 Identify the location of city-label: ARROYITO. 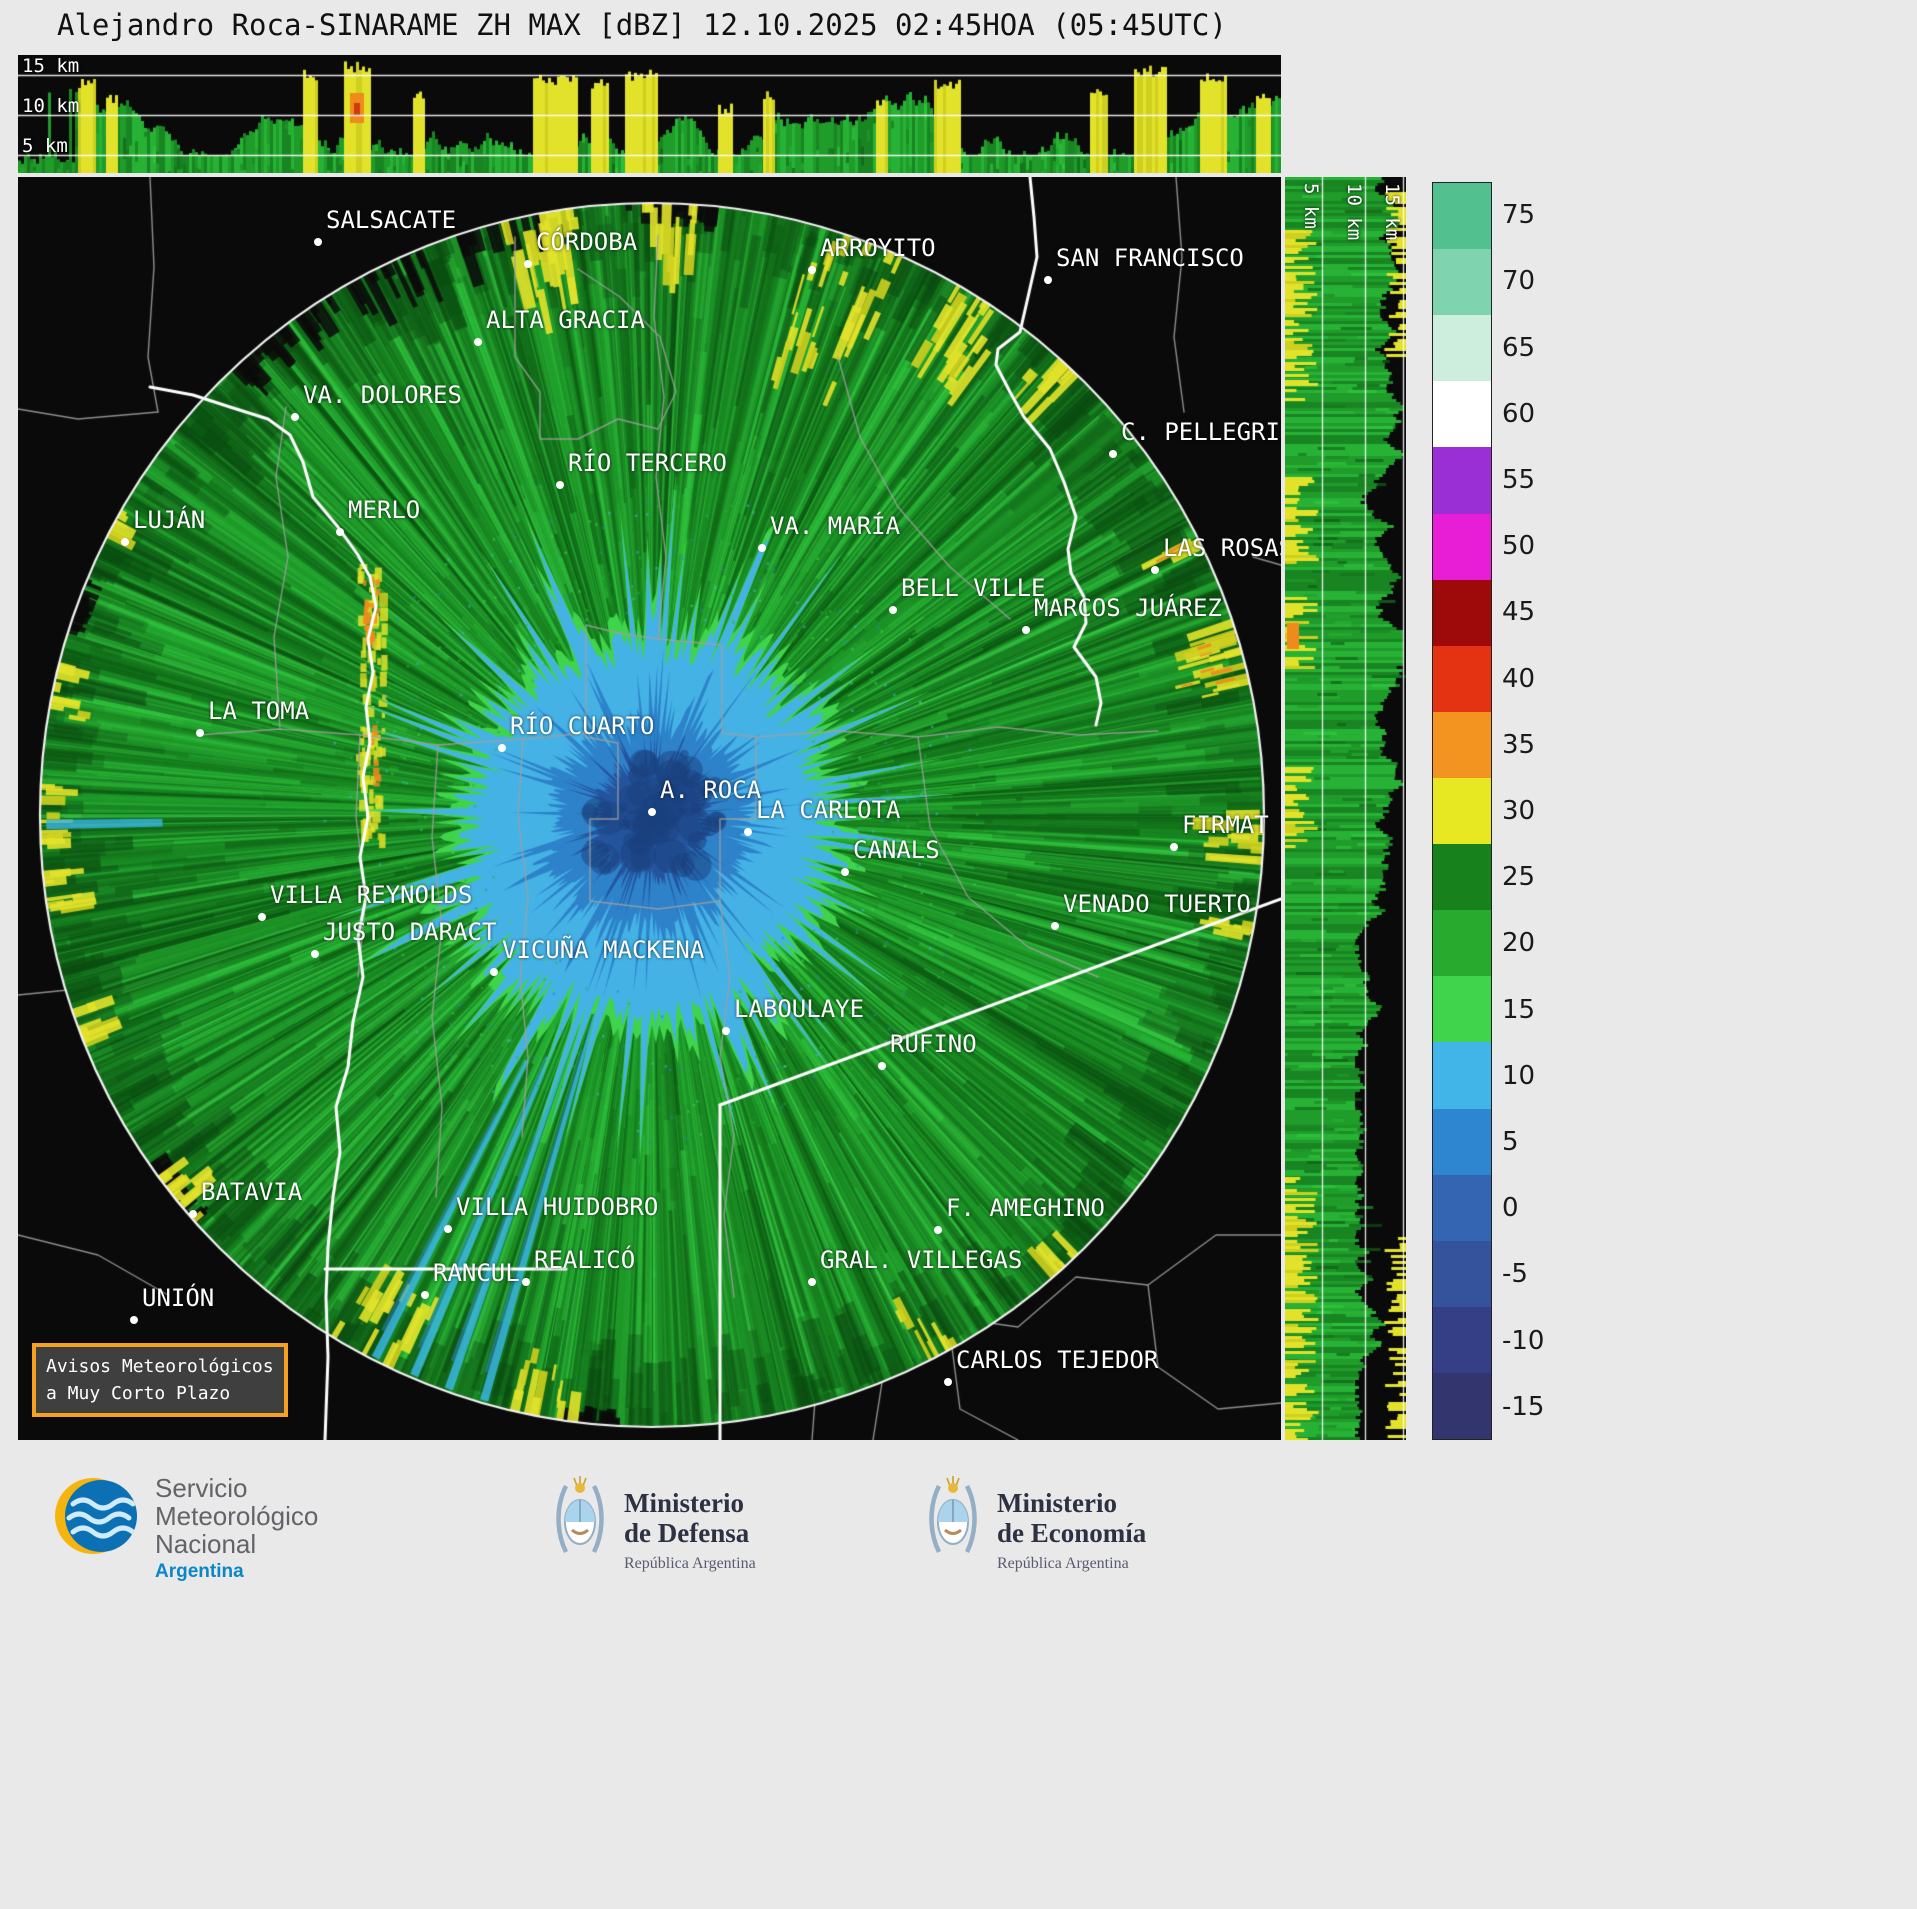
(878, 248).